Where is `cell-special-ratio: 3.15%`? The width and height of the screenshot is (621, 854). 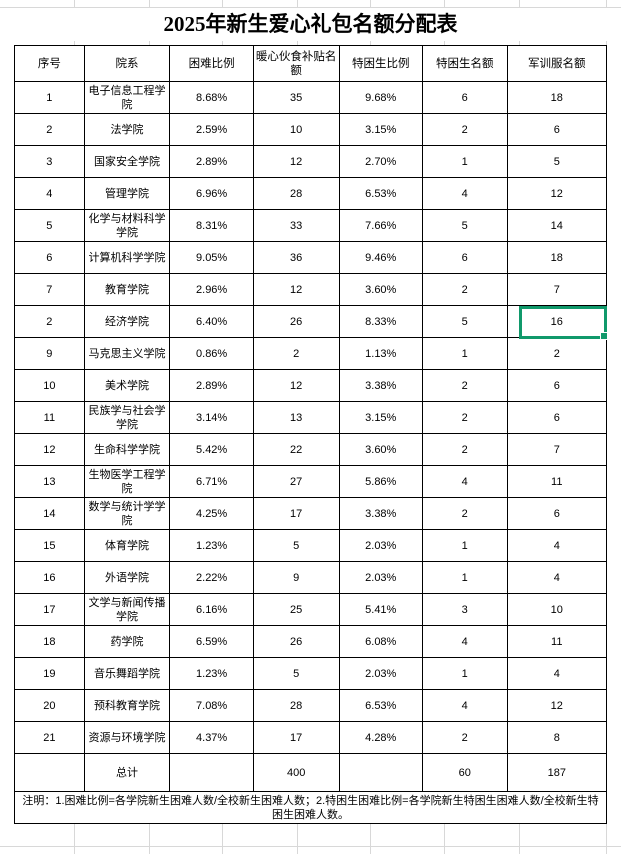
cell-special-ratio: 3.15% is located at coordinates (380, 417).